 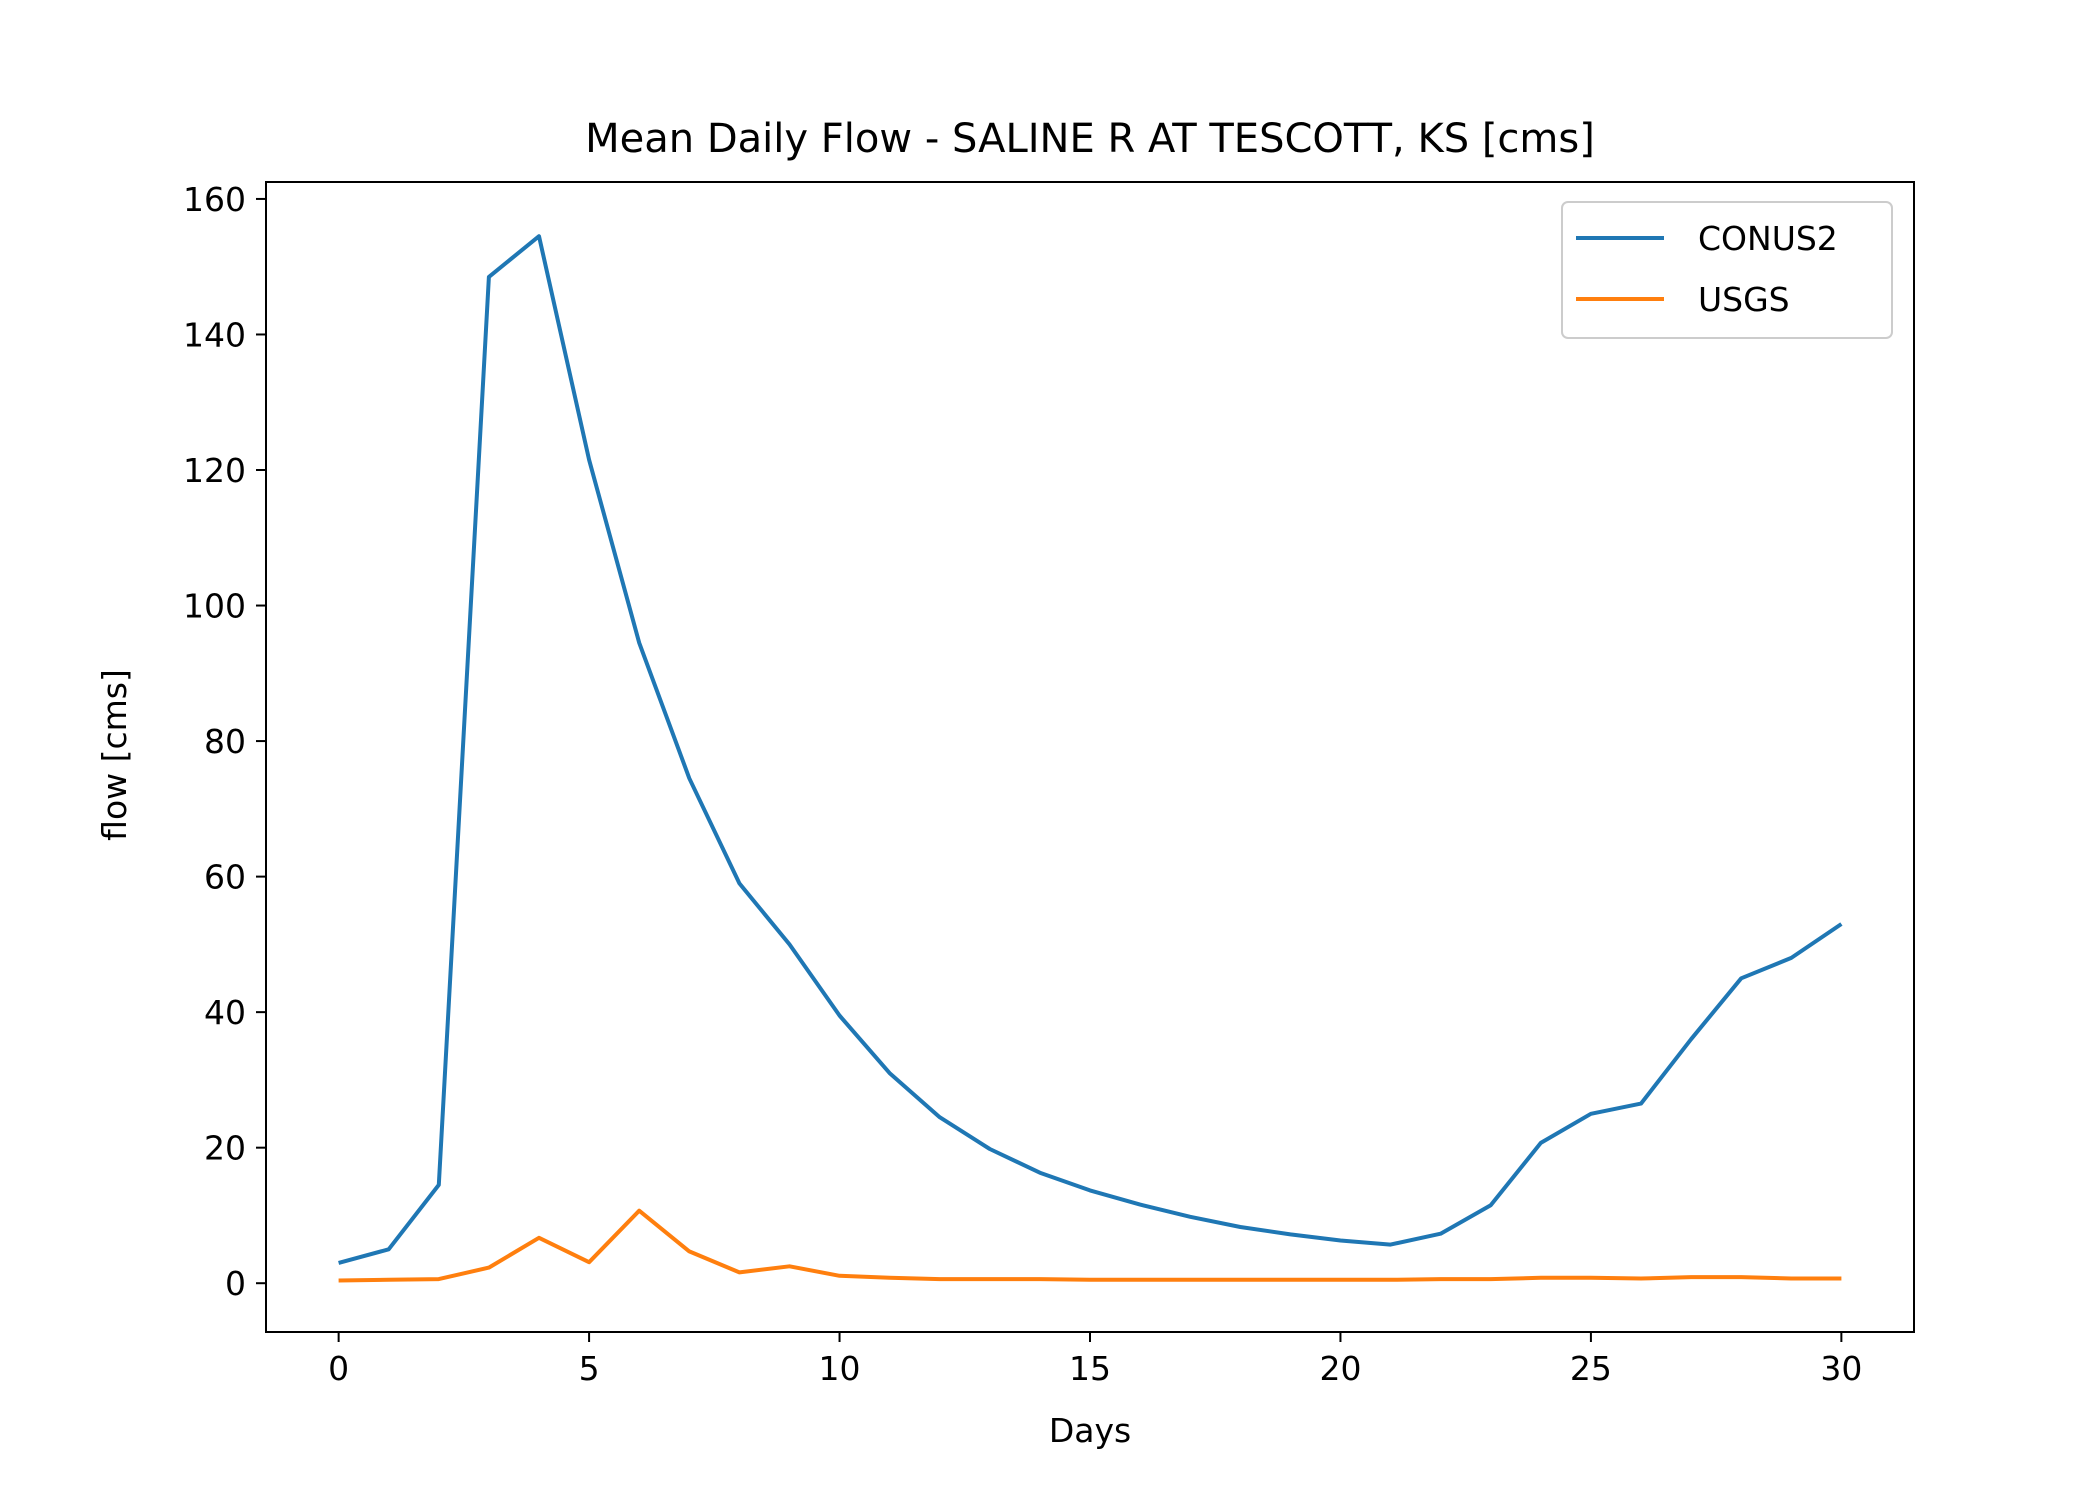 What do you see at coordinates (214, 606) in the screenshot?
I see `y-tick-label: 100` at bounding box center [214, 606].